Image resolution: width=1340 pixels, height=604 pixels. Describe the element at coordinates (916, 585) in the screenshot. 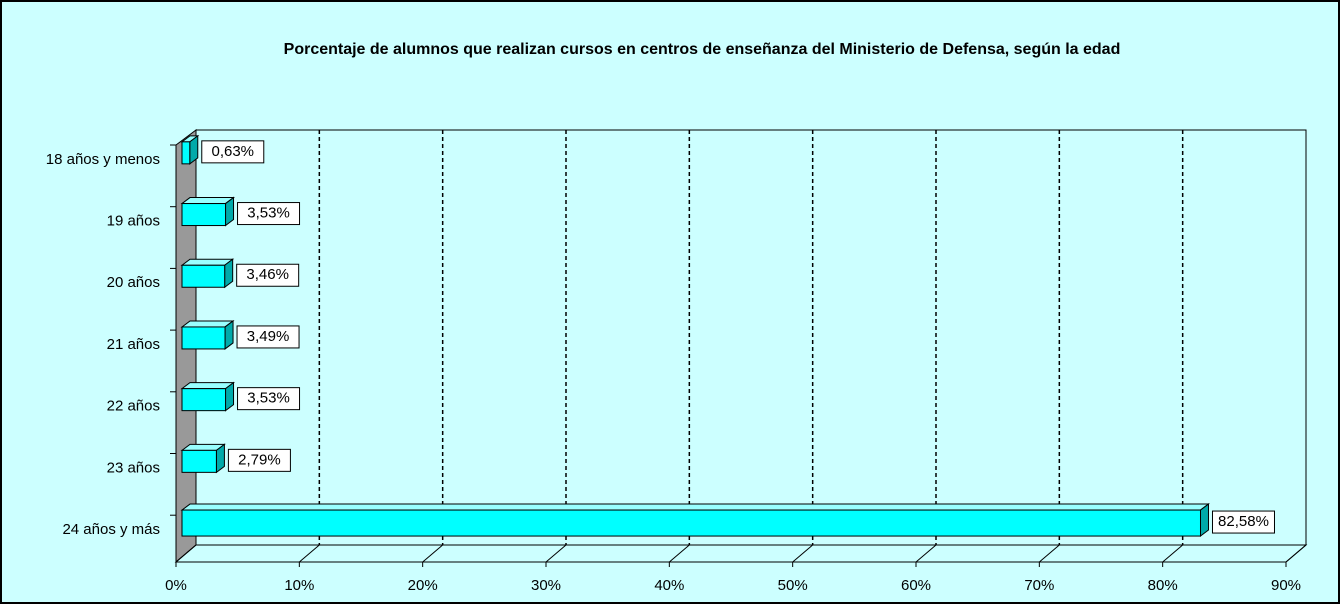

I see `x-tick-label: 60%` at that location.